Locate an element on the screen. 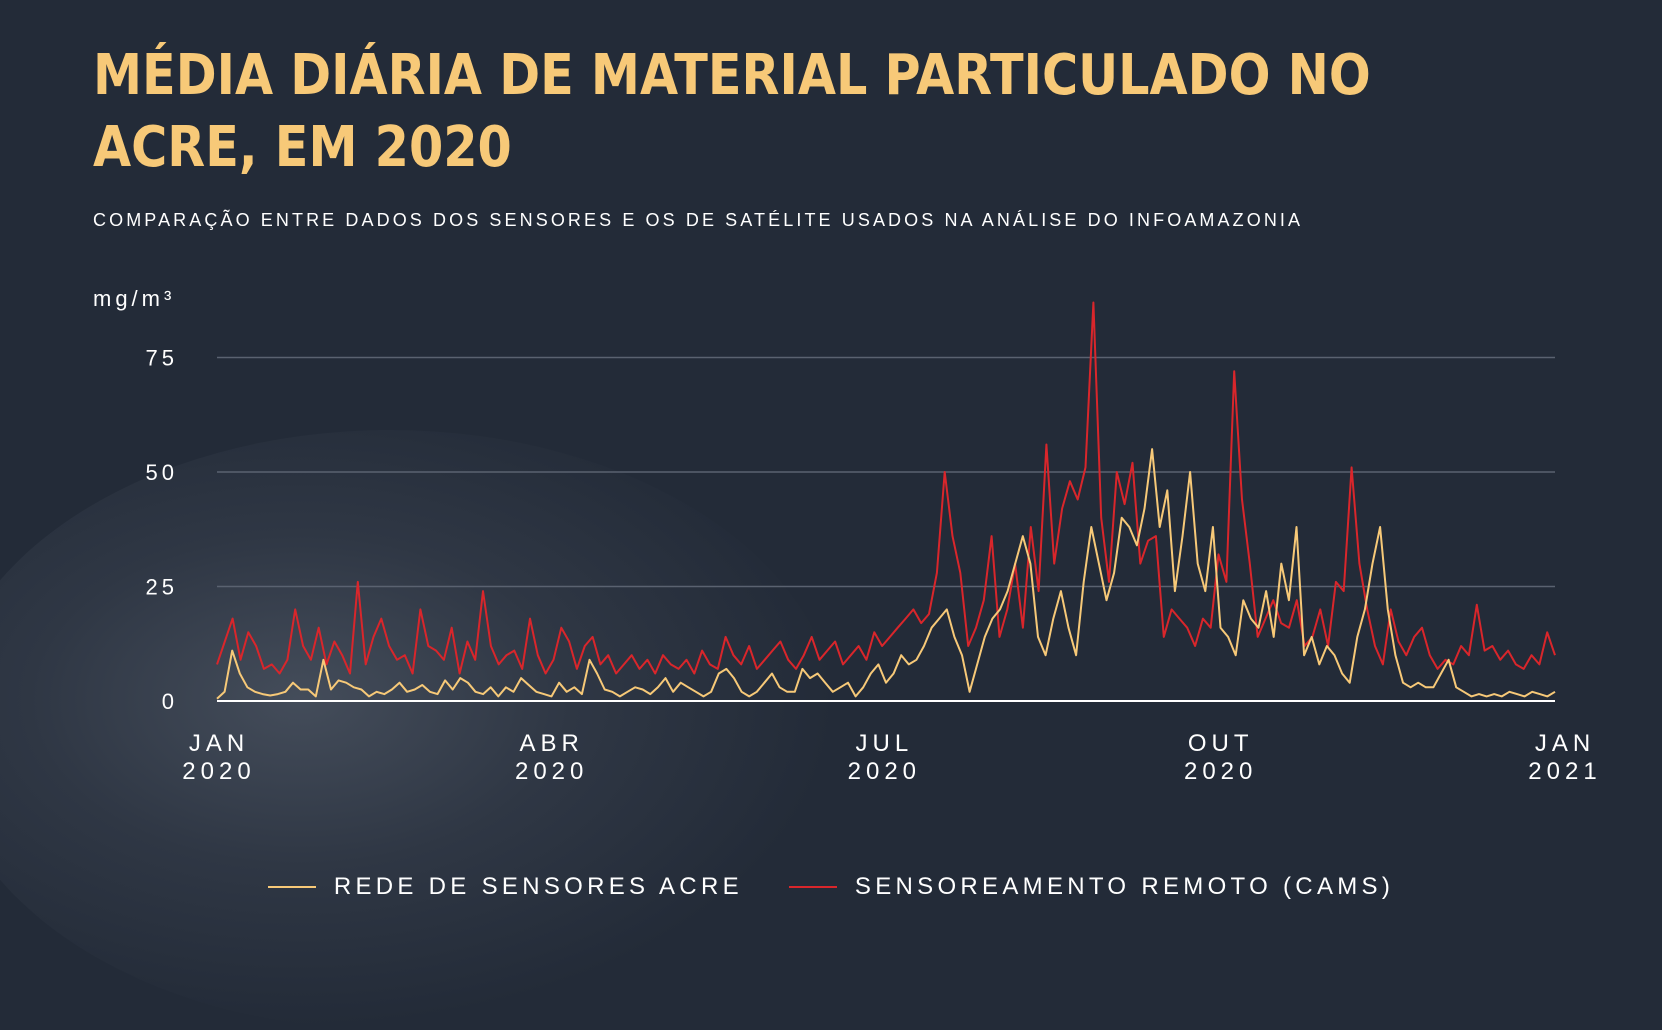 This screenshot has width=1662, height=1030. legend-swatch-cams is located at coordinates (812, 887).